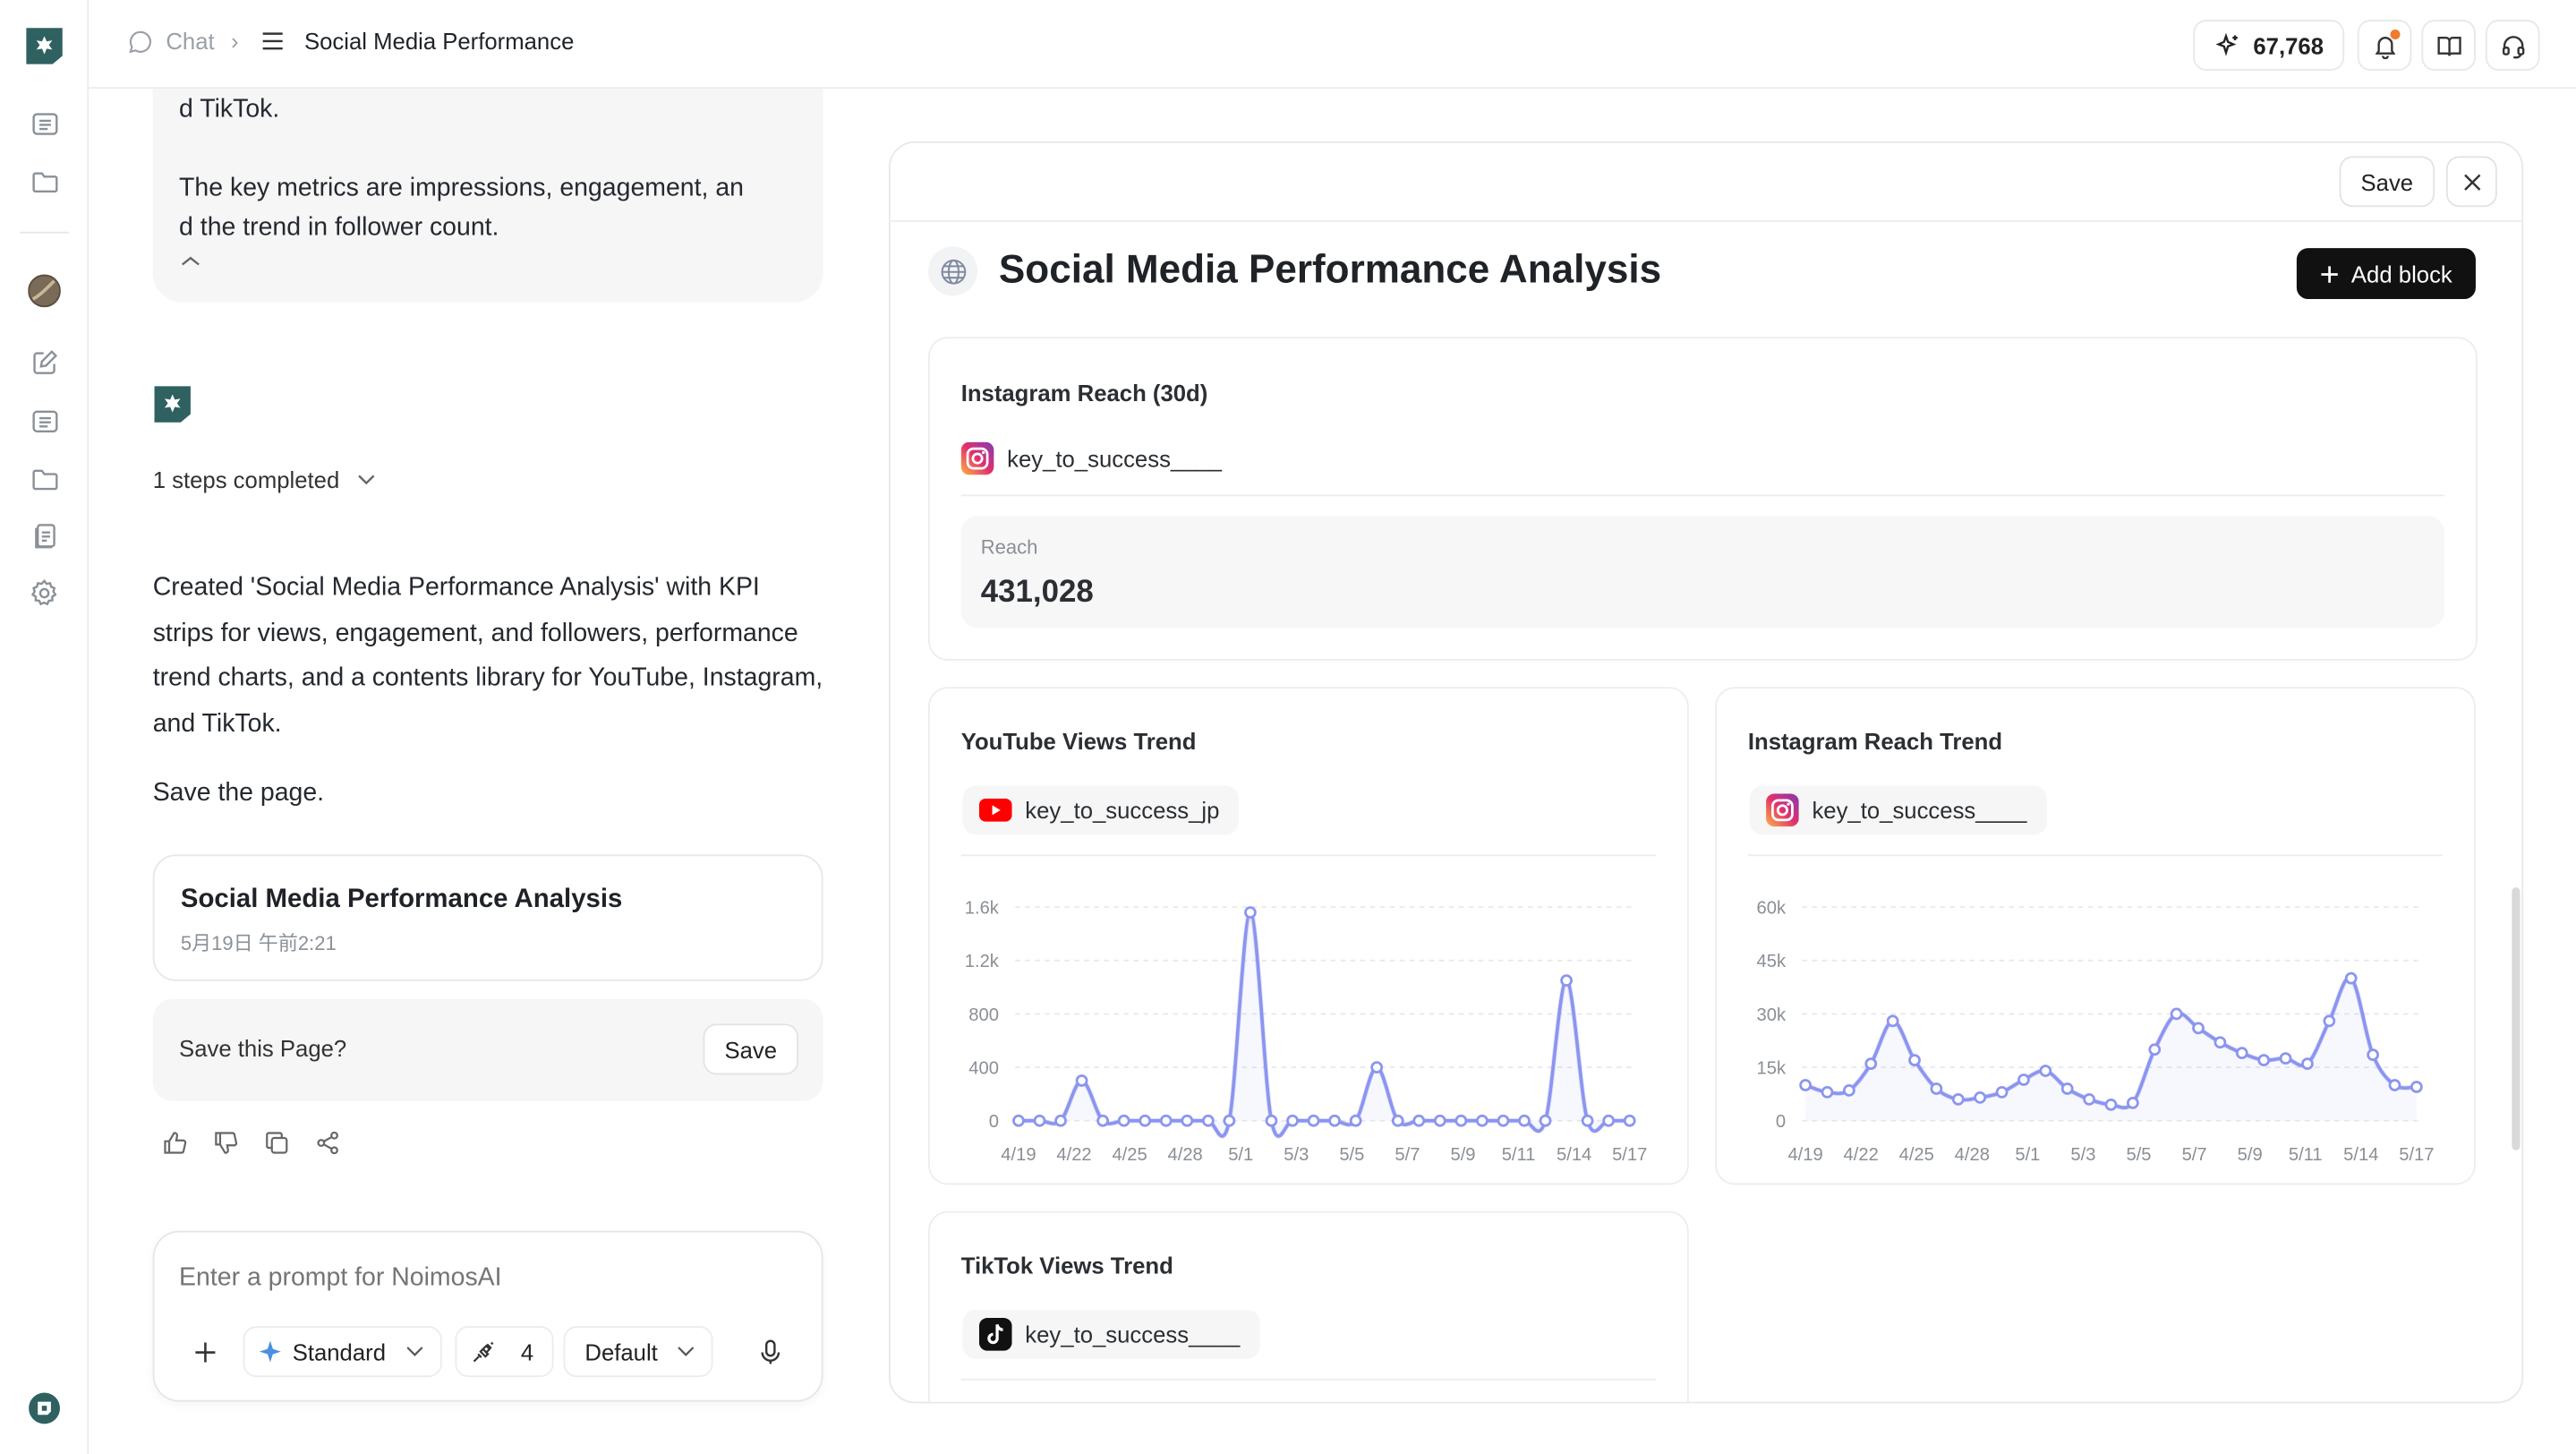 The image size is (2576, 1454). I want to click on support-logo-icon, so click(44, 1408).